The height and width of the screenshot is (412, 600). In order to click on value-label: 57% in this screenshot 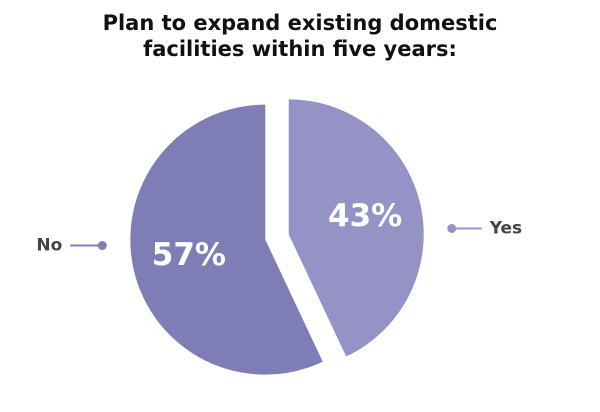, I will do `click(189, 255)`.